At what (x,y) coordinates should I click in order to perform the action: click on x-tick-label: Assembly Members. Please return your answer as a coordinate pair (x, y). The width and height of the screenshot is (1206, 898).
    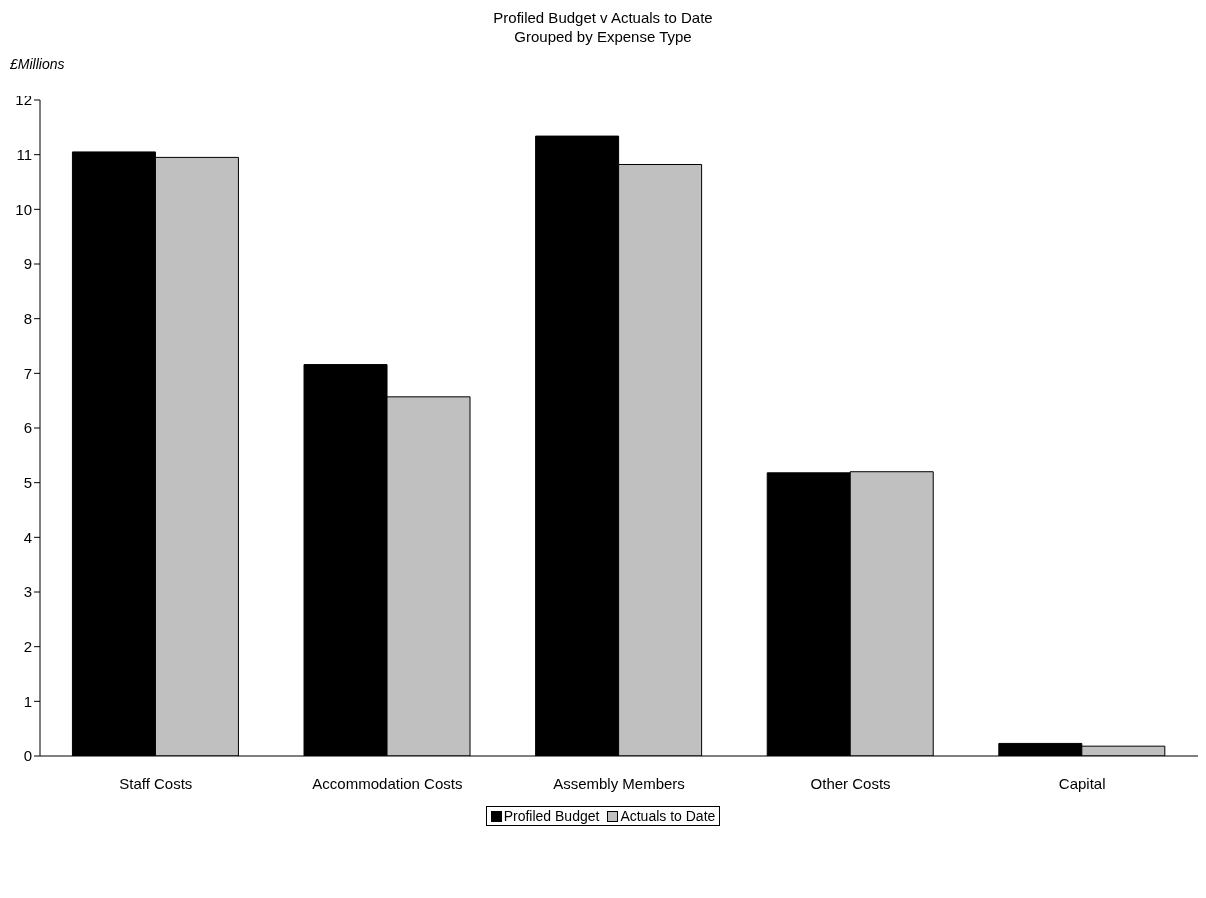
    Looking at the image, I should click on (619, 783).